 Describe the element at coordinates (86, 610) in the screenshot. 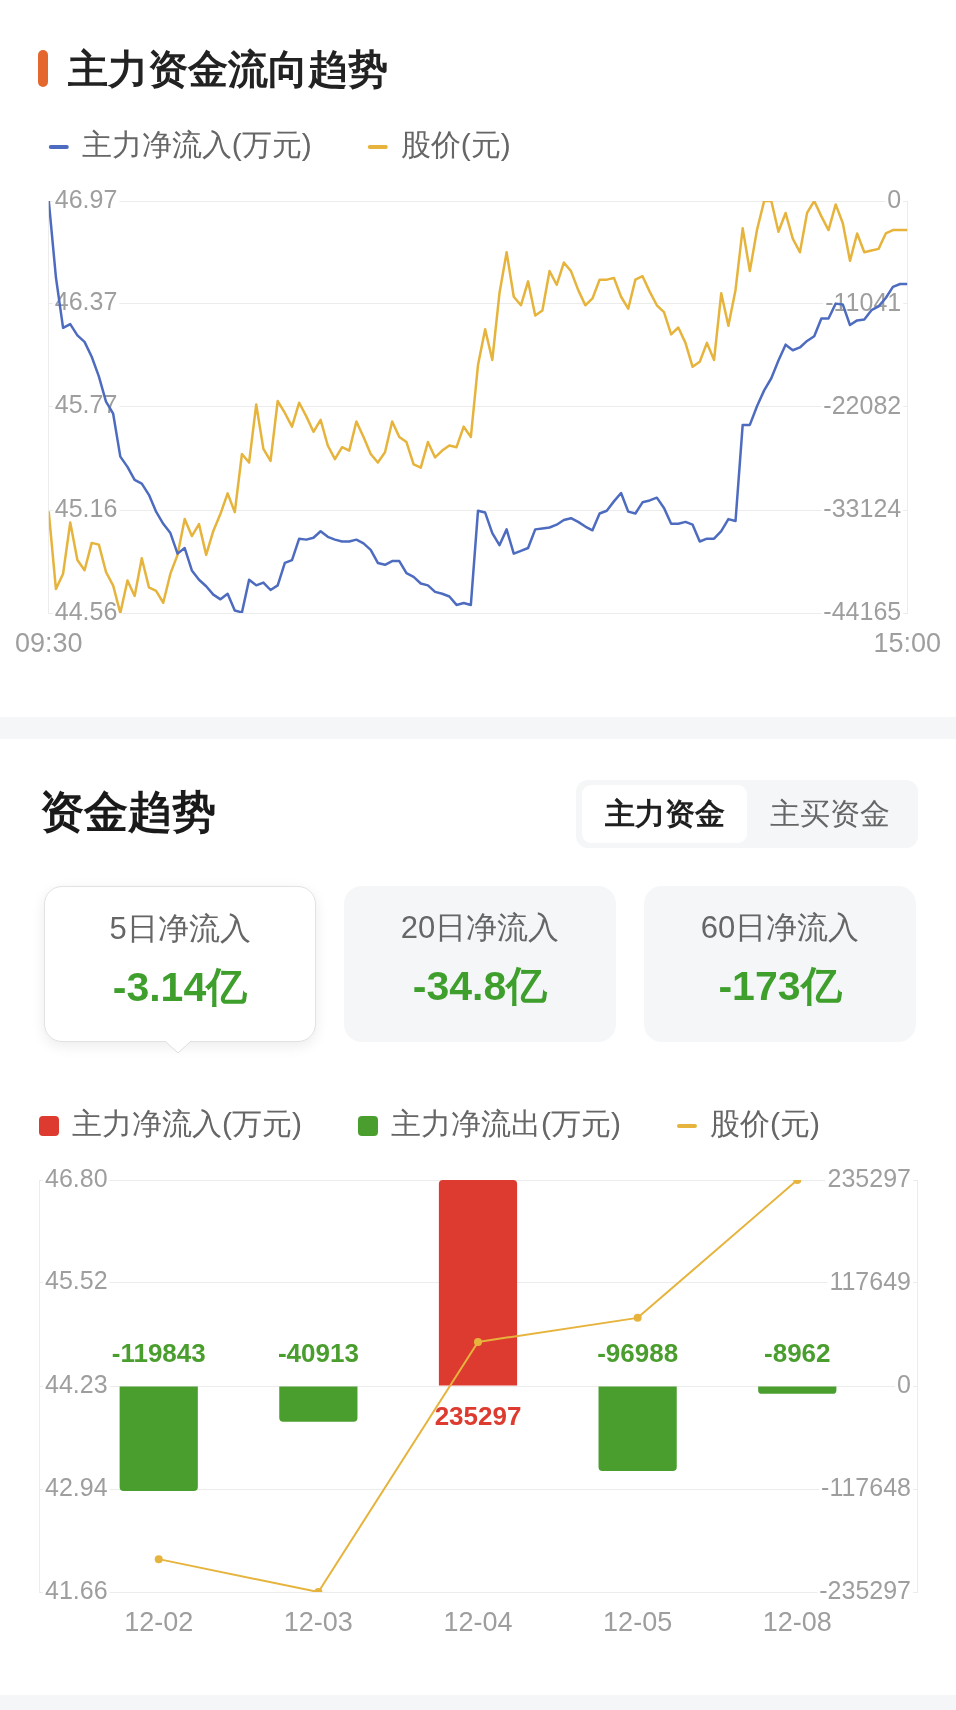

I see `y-tick-label: 44.56` at that location.